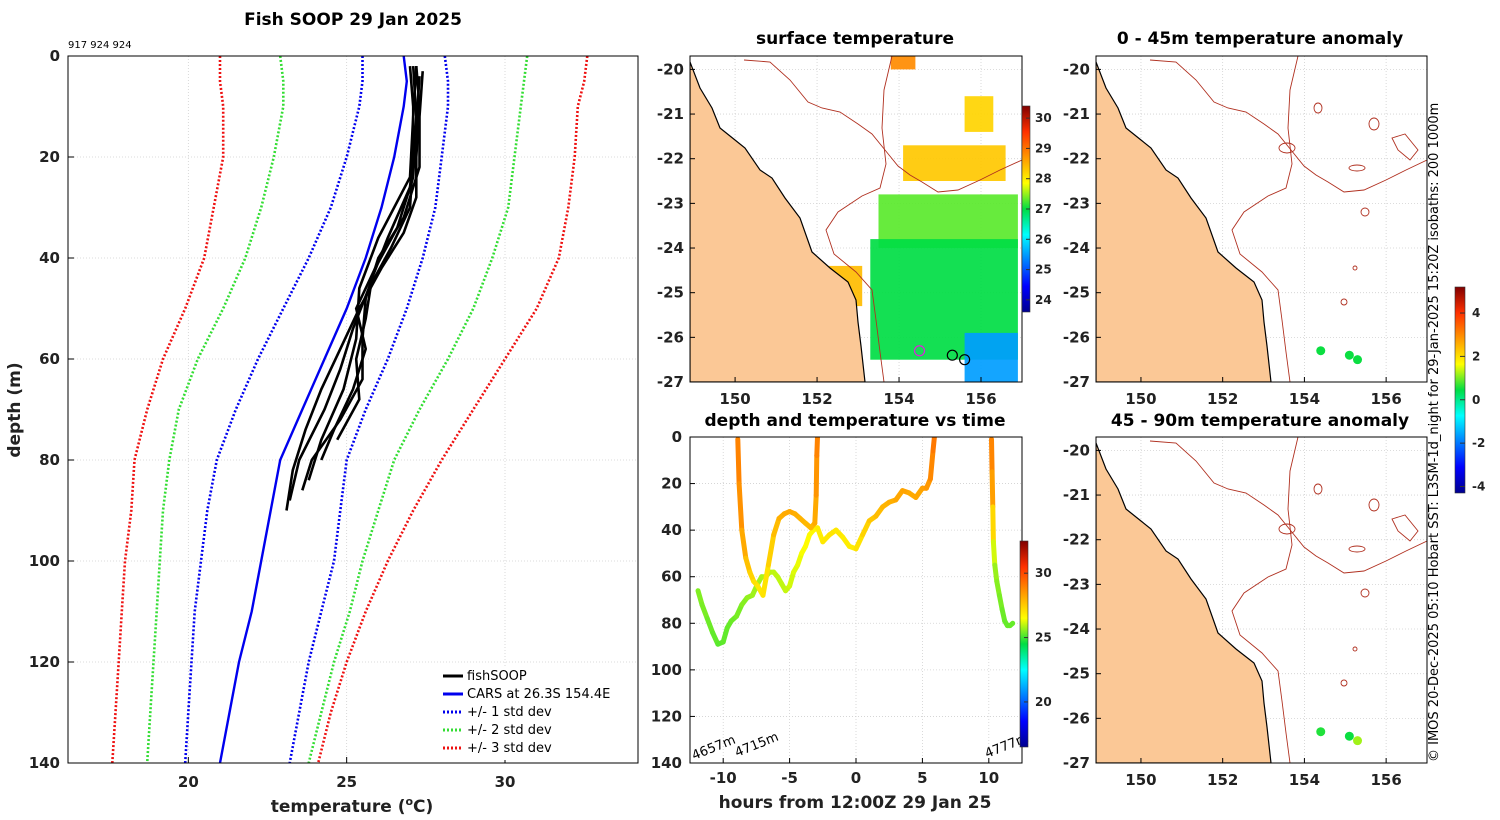 The width and height of the screenshot is (1500, 820). What do you see at coordinates (1043, 209) in the screenshot?
I see `sst-cbar-label: 27` at bounding box center [1043, 209].